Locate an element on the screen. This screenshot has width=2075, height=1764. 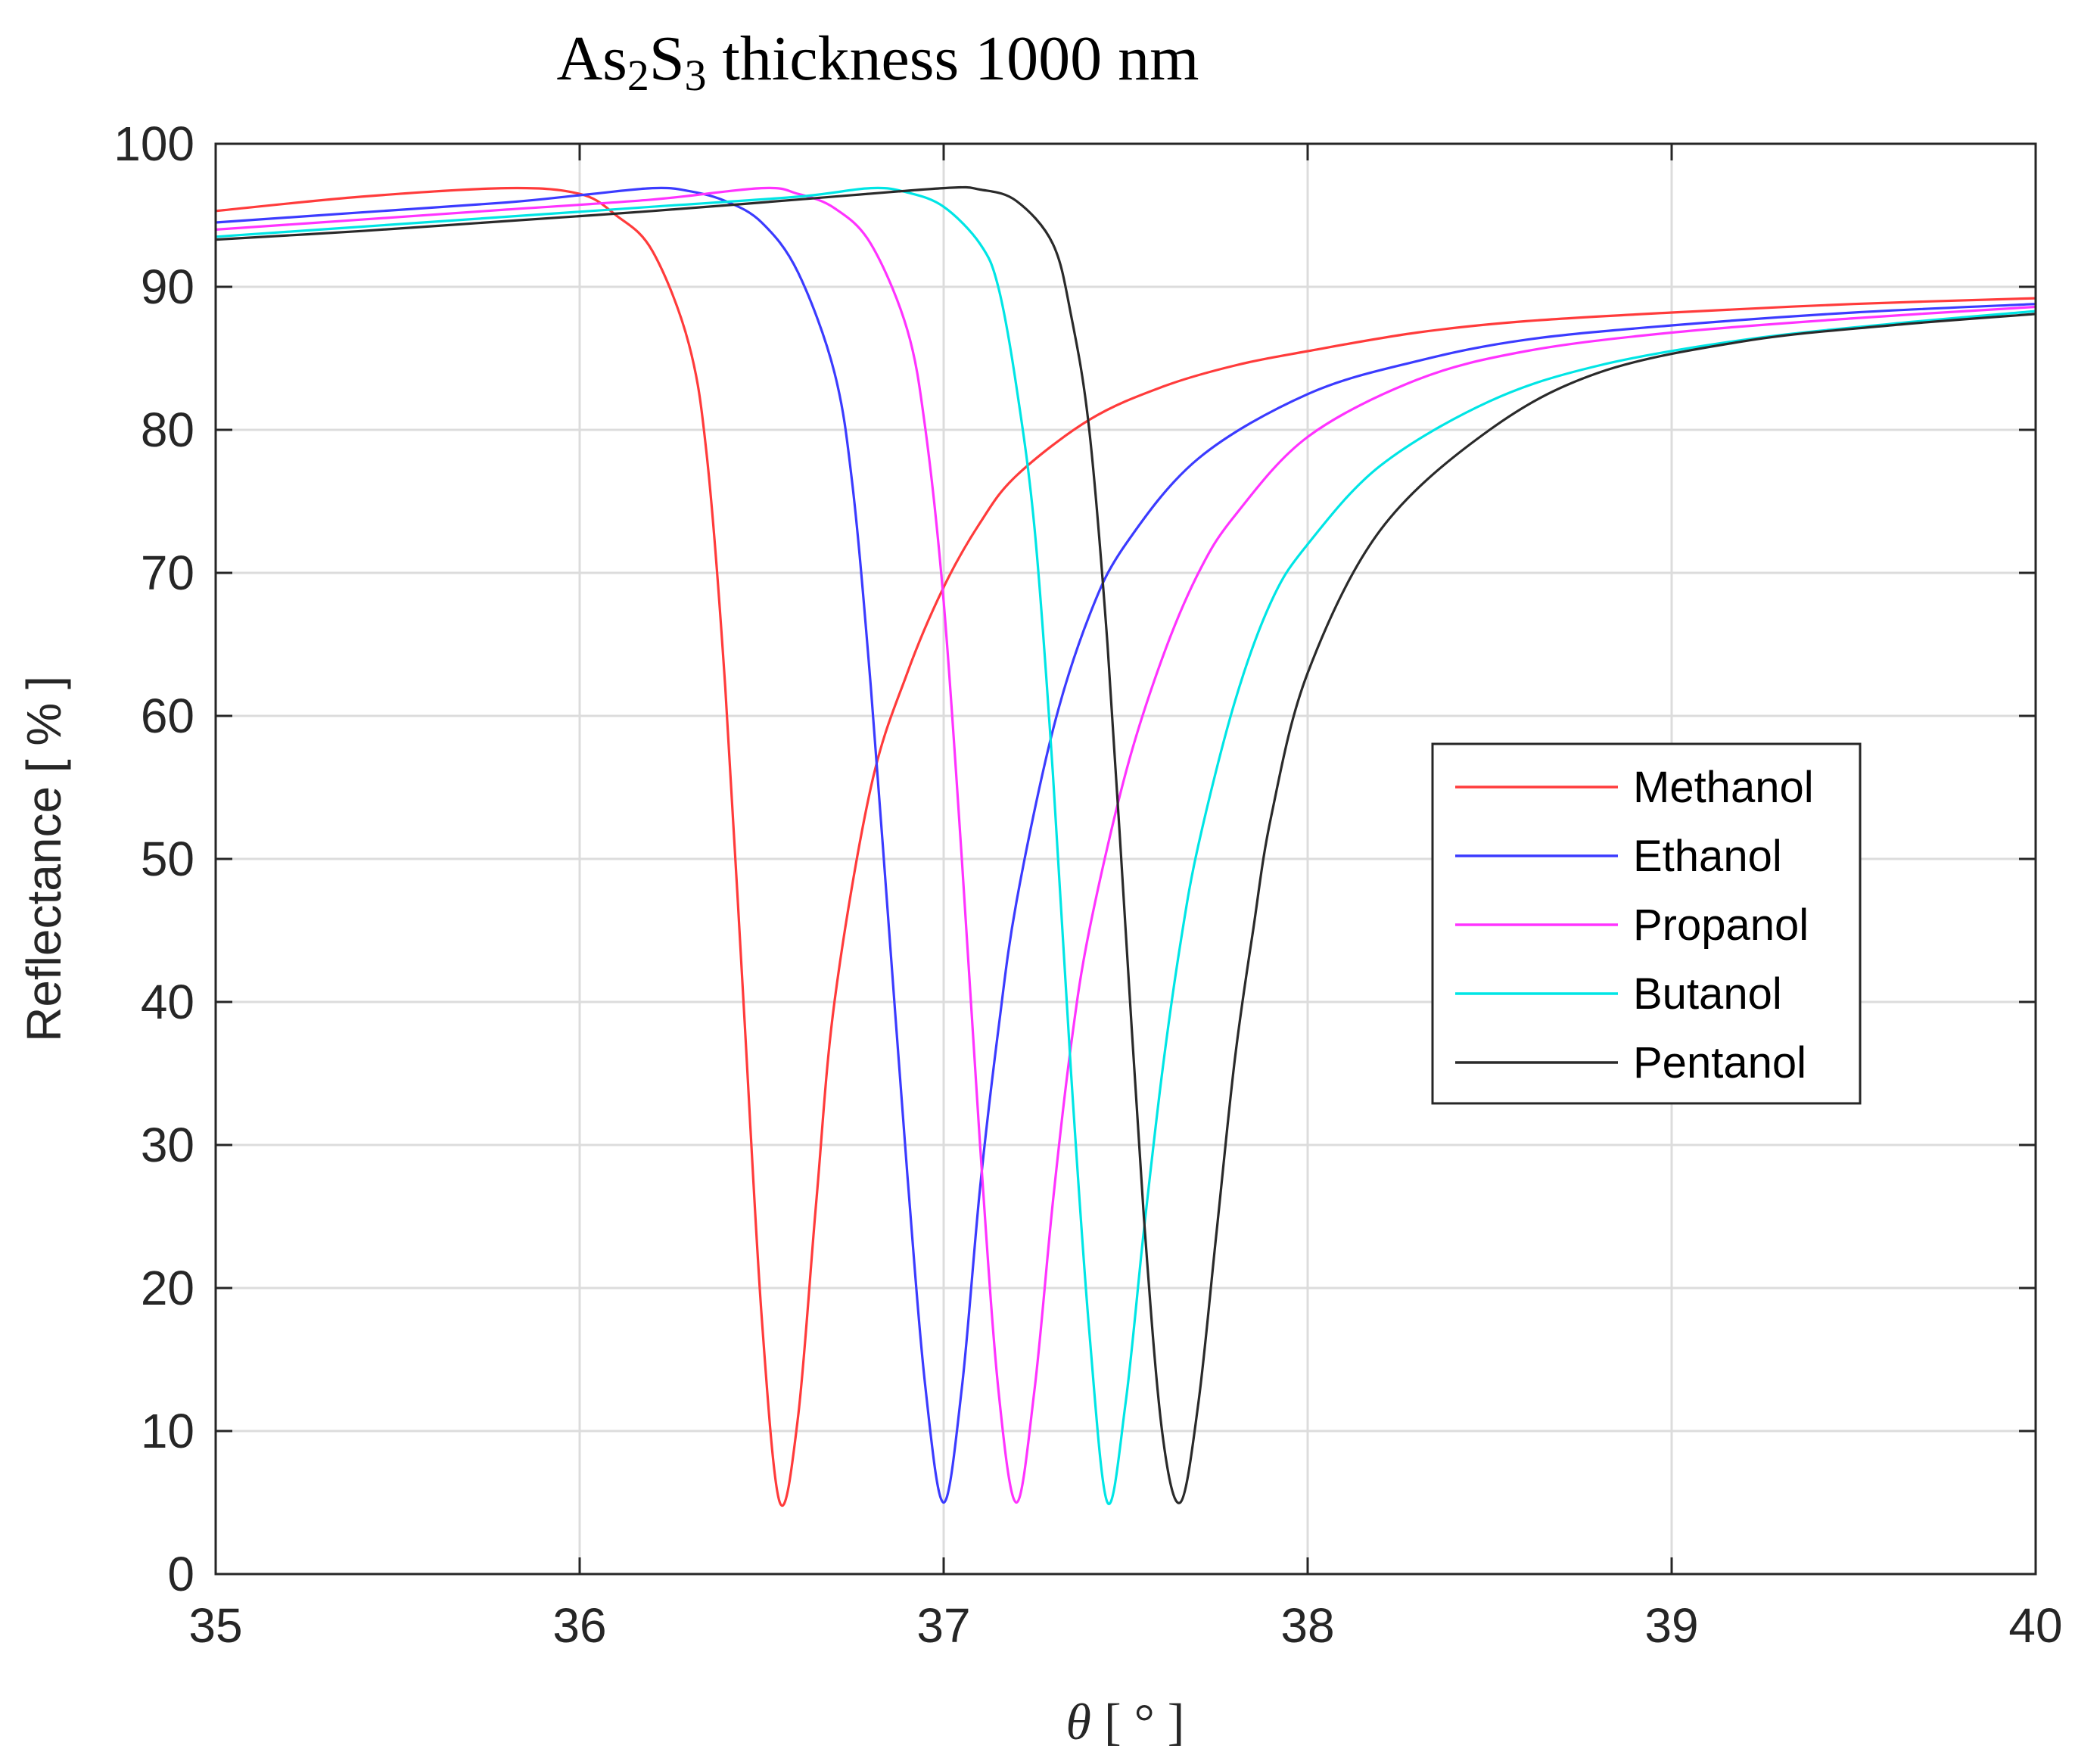
y-tick-label-70: 70 is located at coordinates (167, 573).